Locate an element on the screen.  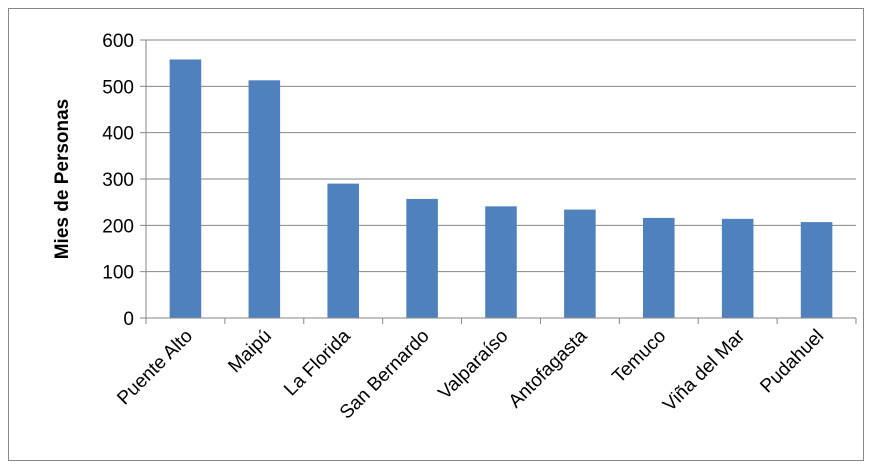
y-tick-label: 300 is located at coordinates (118, 180).